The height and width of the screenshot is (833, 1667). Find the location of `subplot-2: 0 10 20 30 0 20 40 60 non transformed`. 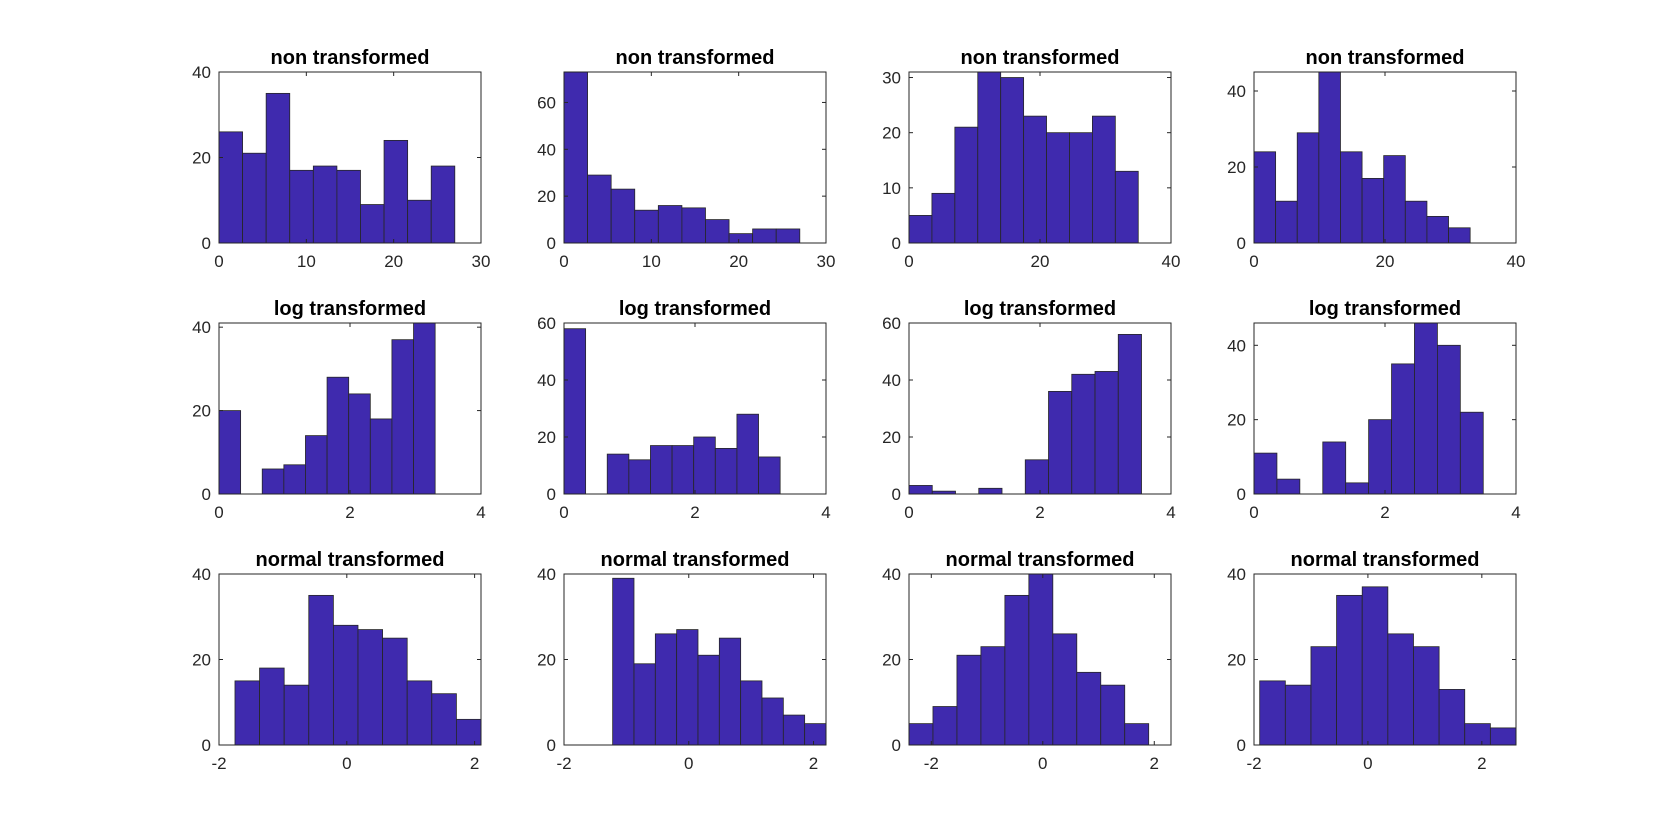

subplot-2: 0 10 20 30 0 20 40 60 non transformed is located at coordinates (686, 159).